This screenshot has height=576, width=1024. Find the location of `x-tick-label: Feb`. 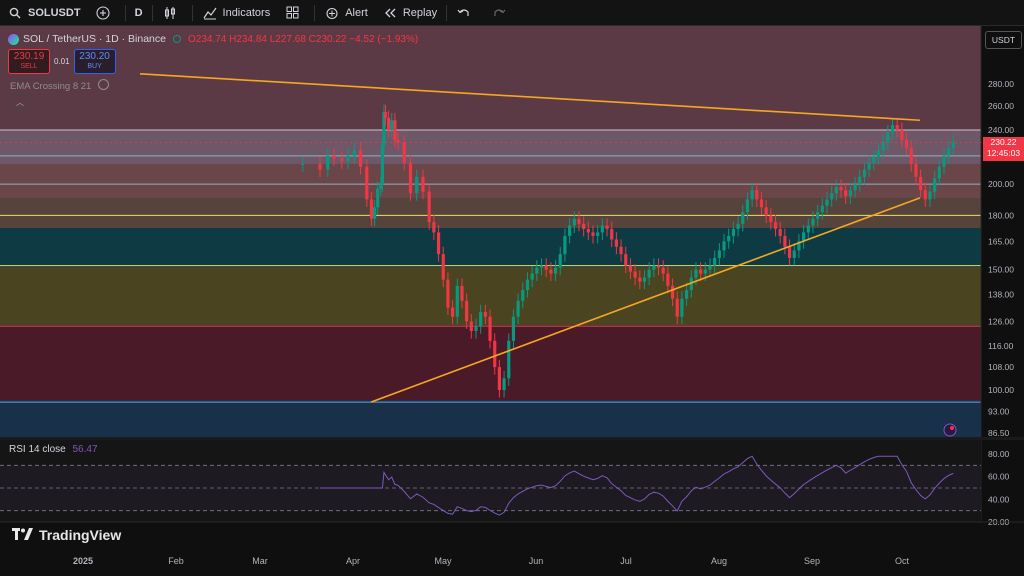

x-tick-label: Feb is located at coordinates (176, 561).